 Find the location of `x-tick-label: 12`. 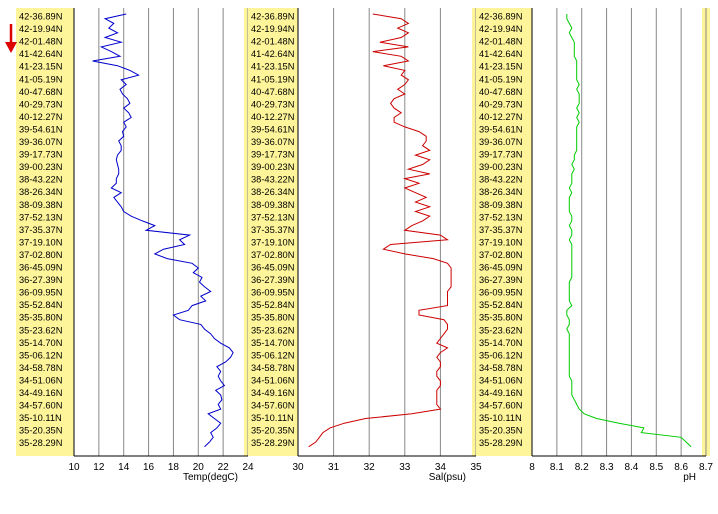

x-tick-label: 12 is located at coordinates (99, 467).